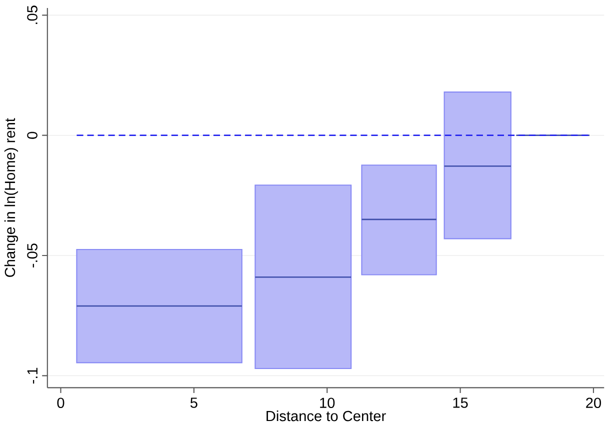  I want to click on y-tick-label: 0, so click(32, 135).